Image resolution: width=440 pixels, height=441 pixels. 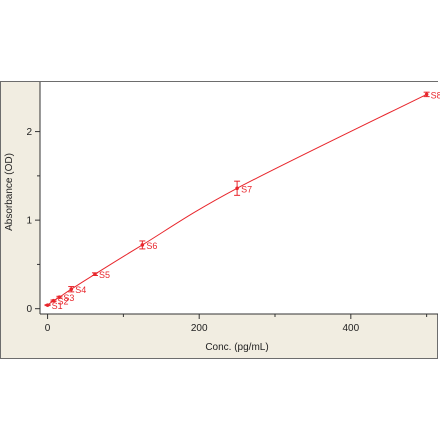 I want to click on x-tick-label: 0, so click(x=48, y=328).